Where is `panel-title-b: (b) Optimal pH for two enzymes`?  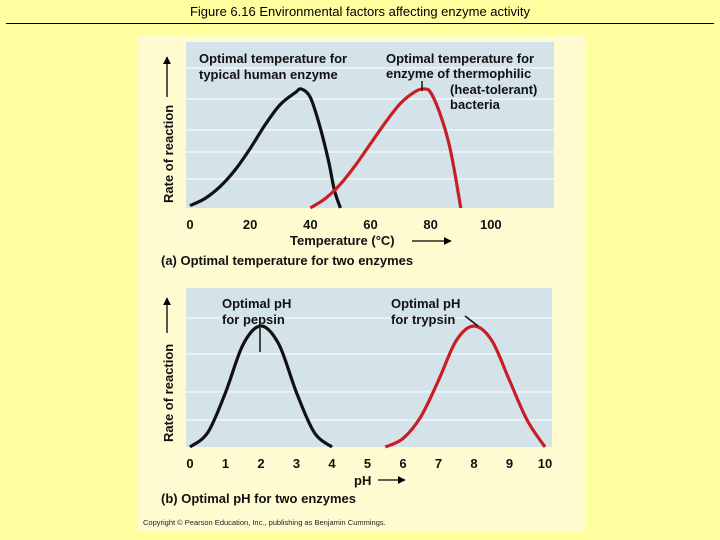
panel-title-b: (b) Optimal pH for two enzymes is located at coordinates (258, 498).